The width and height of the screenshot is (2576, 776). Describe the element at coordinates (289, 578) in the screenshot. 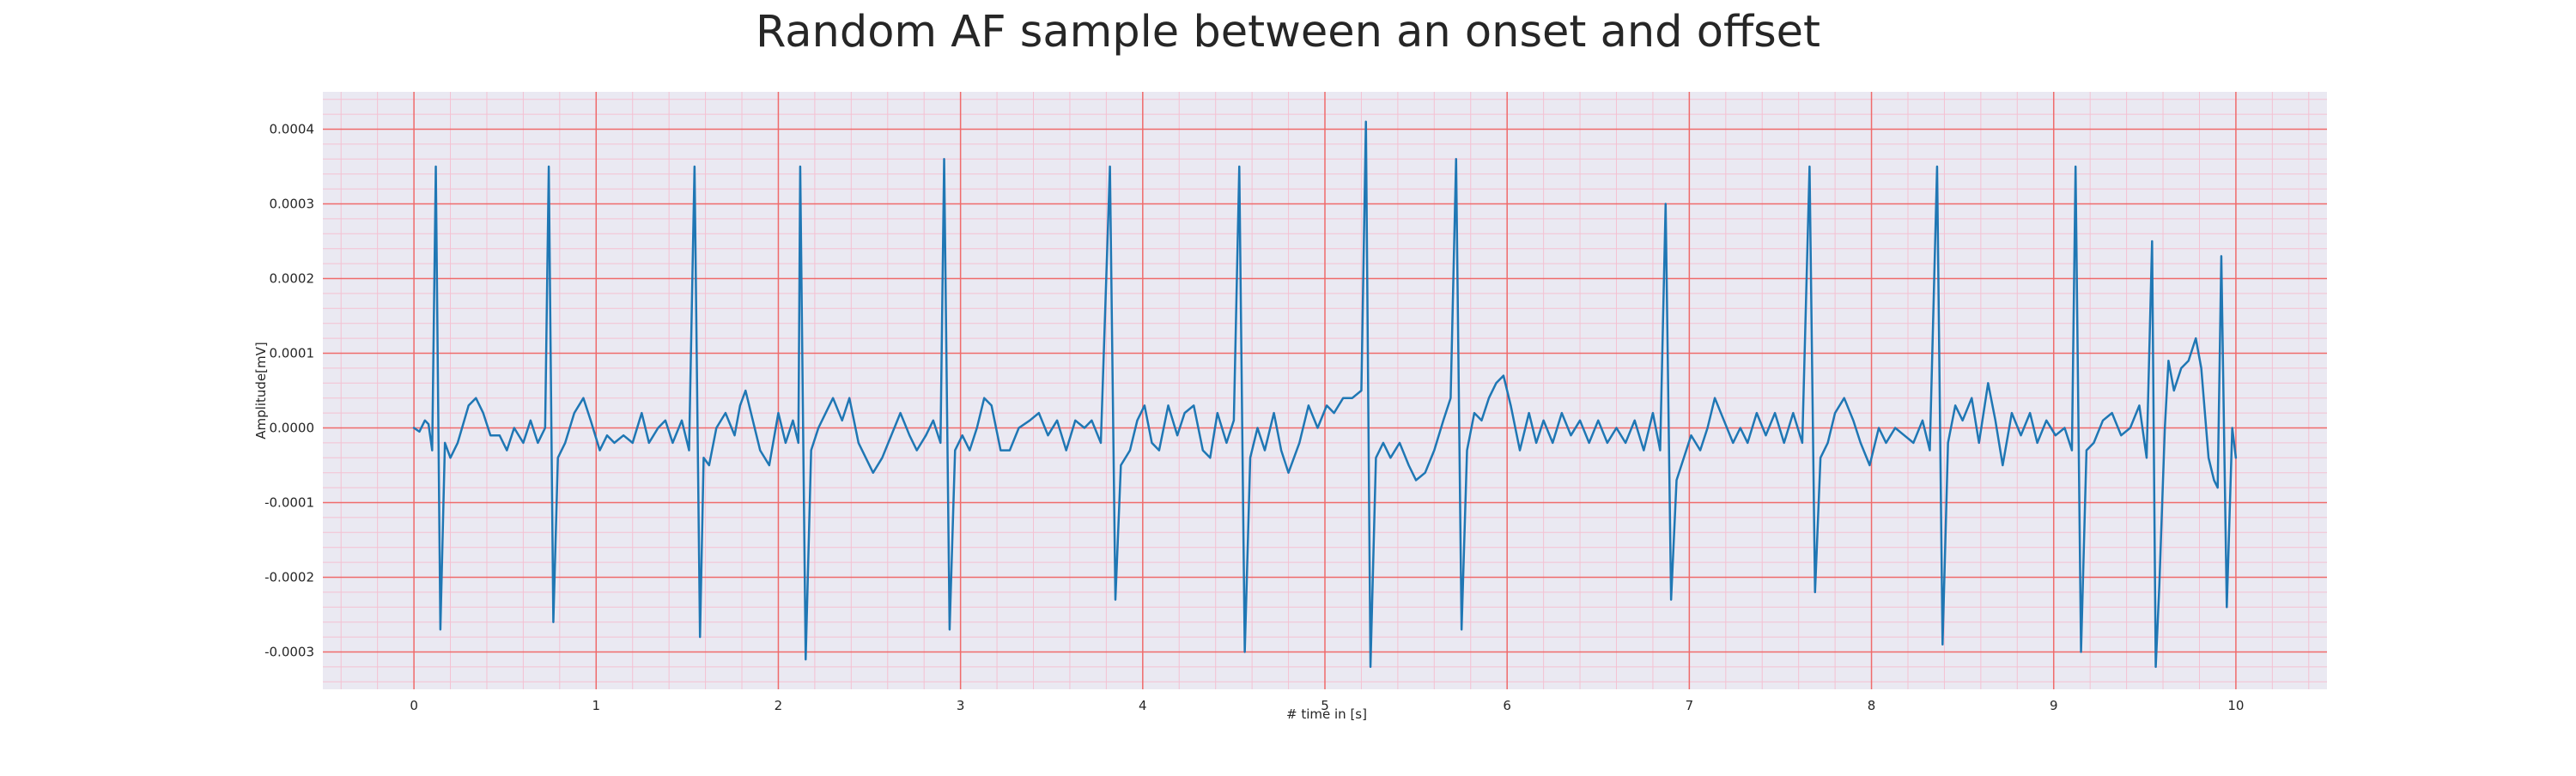

I see `y-tick-label: -0.0002` at that location.